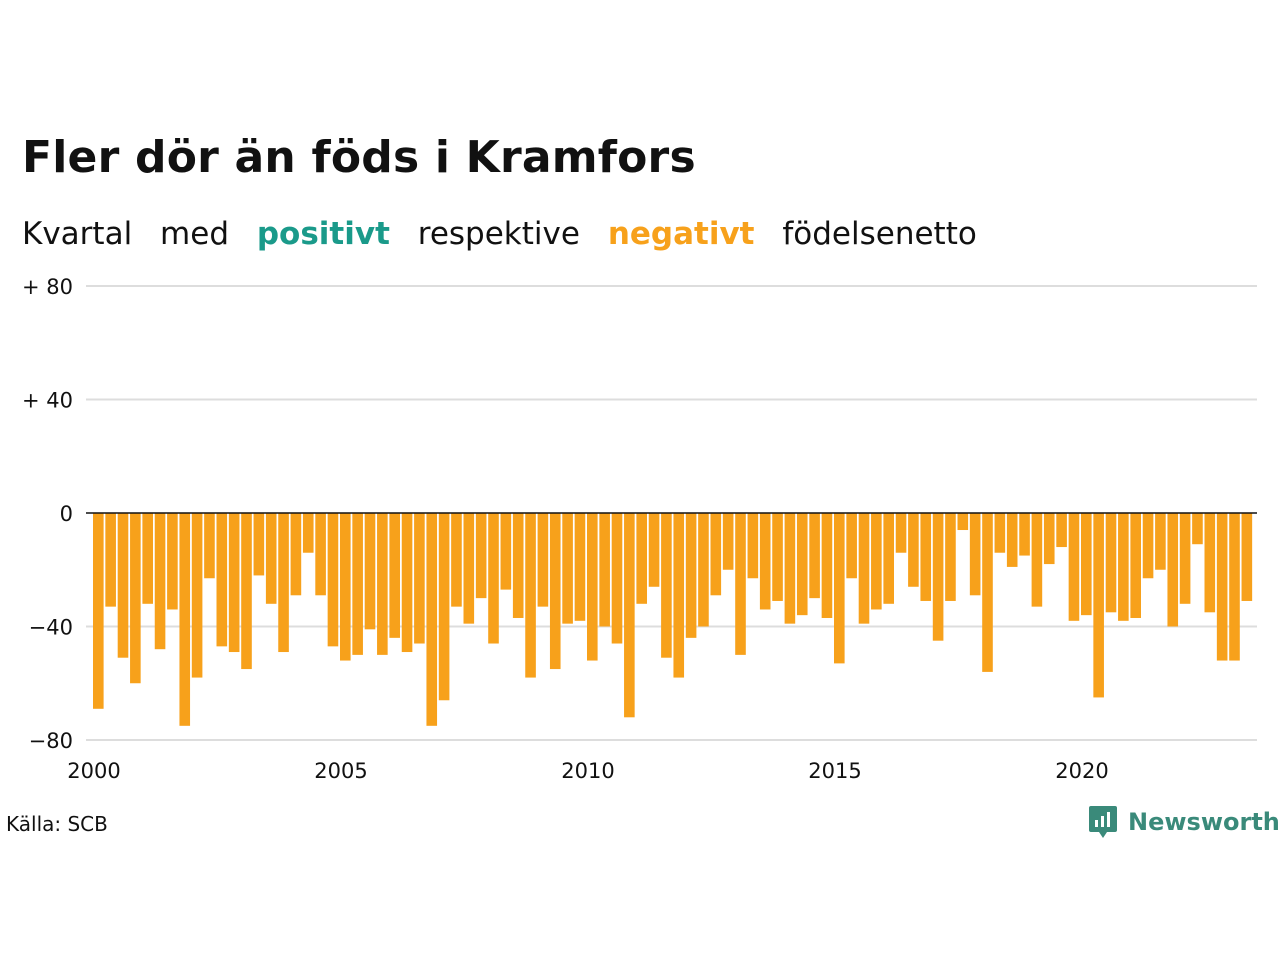 The image size is (1280, 960). What do you see at coordinates (47, 401) in the screenshot?
I see `y-tick-label: + 40` at bounding box center [47, 401].